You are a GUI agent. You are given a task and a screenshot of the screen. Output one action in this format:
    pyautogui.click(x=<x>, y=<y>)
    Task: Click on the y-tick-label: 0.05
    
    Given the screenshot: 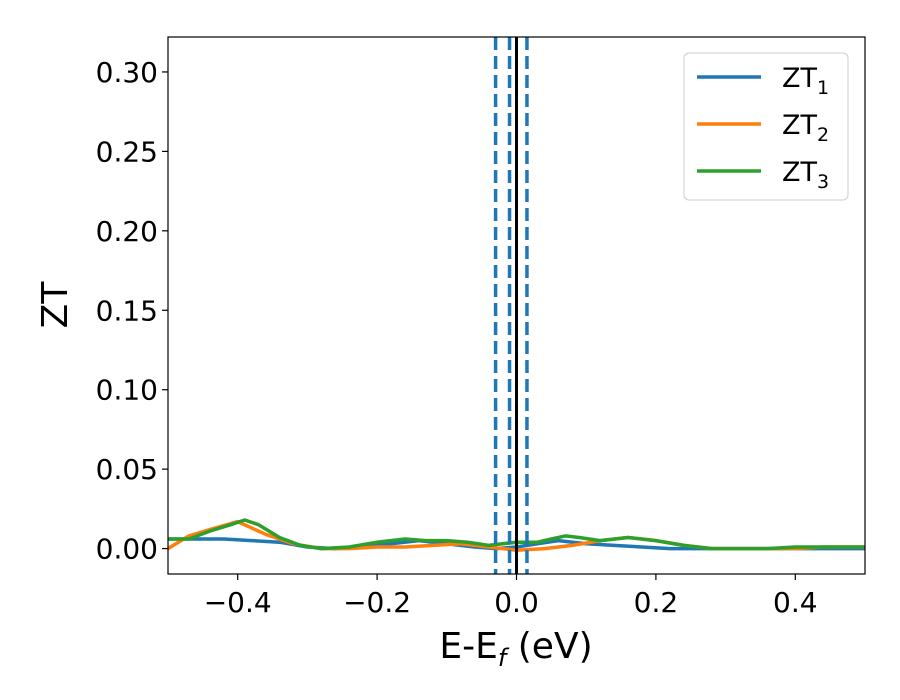 What is the action you would take?
    pyautogui.click(x=127, y=469)
    